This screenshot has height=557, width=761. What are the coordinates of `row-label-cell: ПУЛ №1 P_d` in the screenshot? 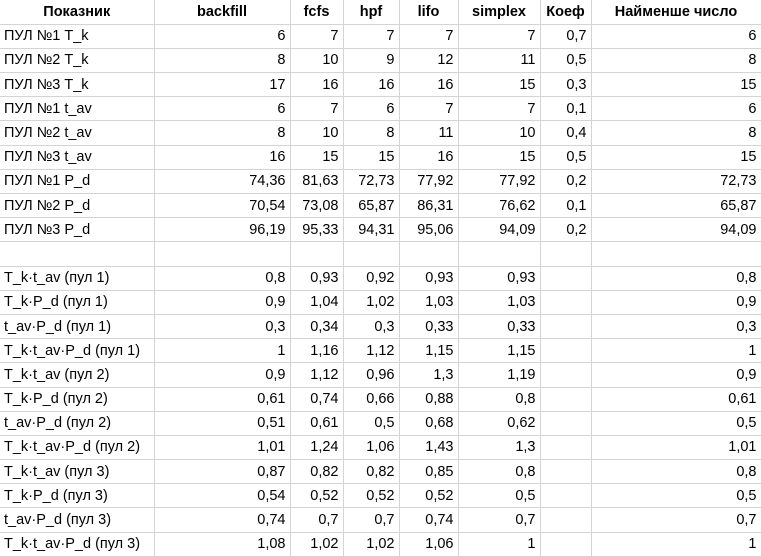 It's located at (77, 182).